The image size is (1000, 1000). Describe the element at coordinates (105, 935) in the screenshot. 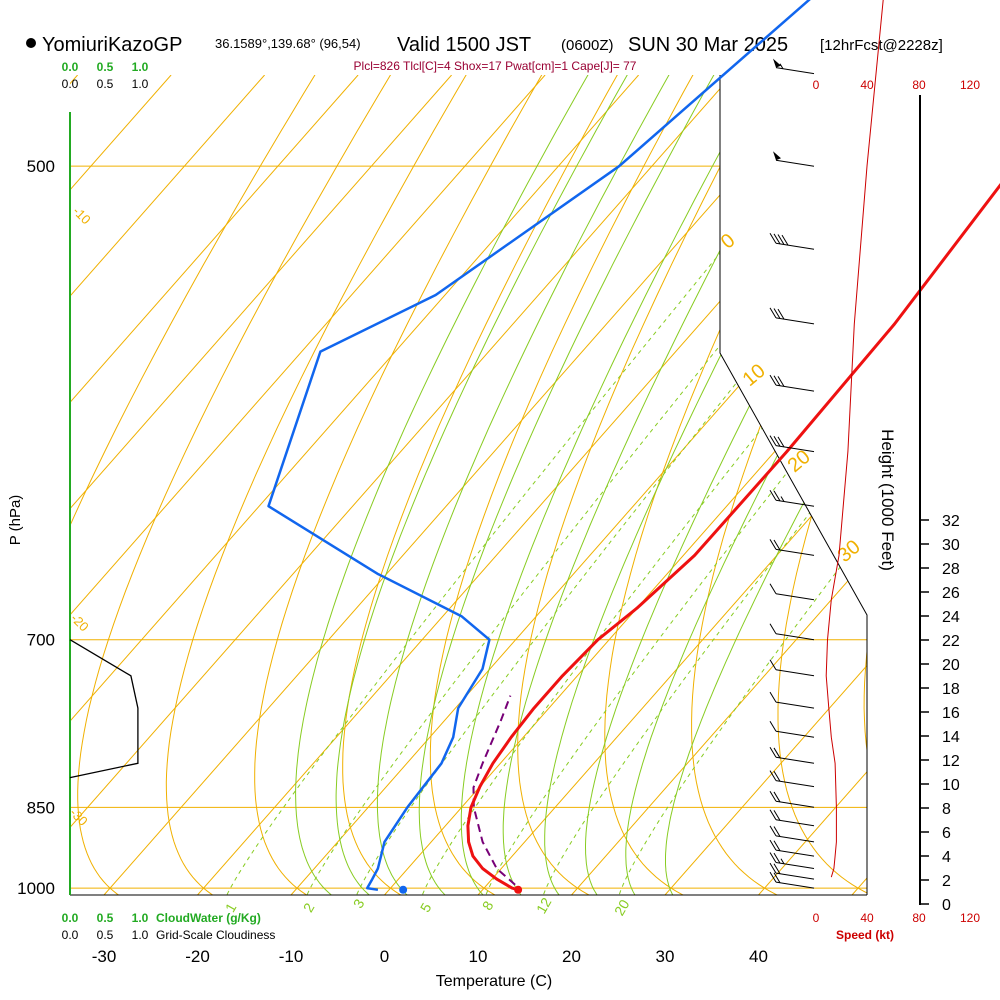

I see `cloudiness-tick-bottom: 0.5` at that location.